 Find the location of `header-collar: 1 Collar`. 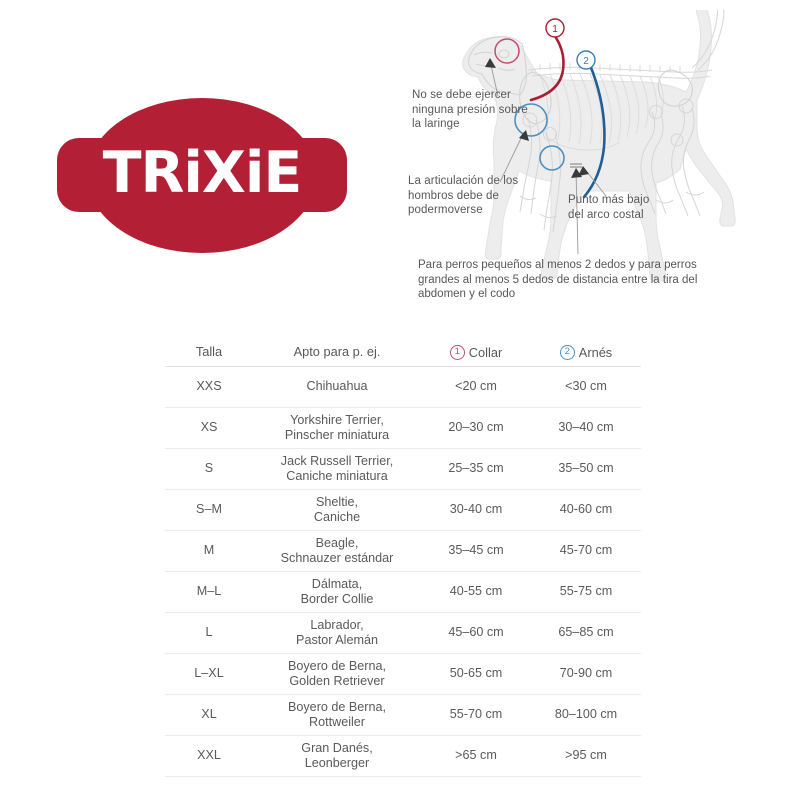

header-collar: 1 Collar is located at coordinates (476, 351).